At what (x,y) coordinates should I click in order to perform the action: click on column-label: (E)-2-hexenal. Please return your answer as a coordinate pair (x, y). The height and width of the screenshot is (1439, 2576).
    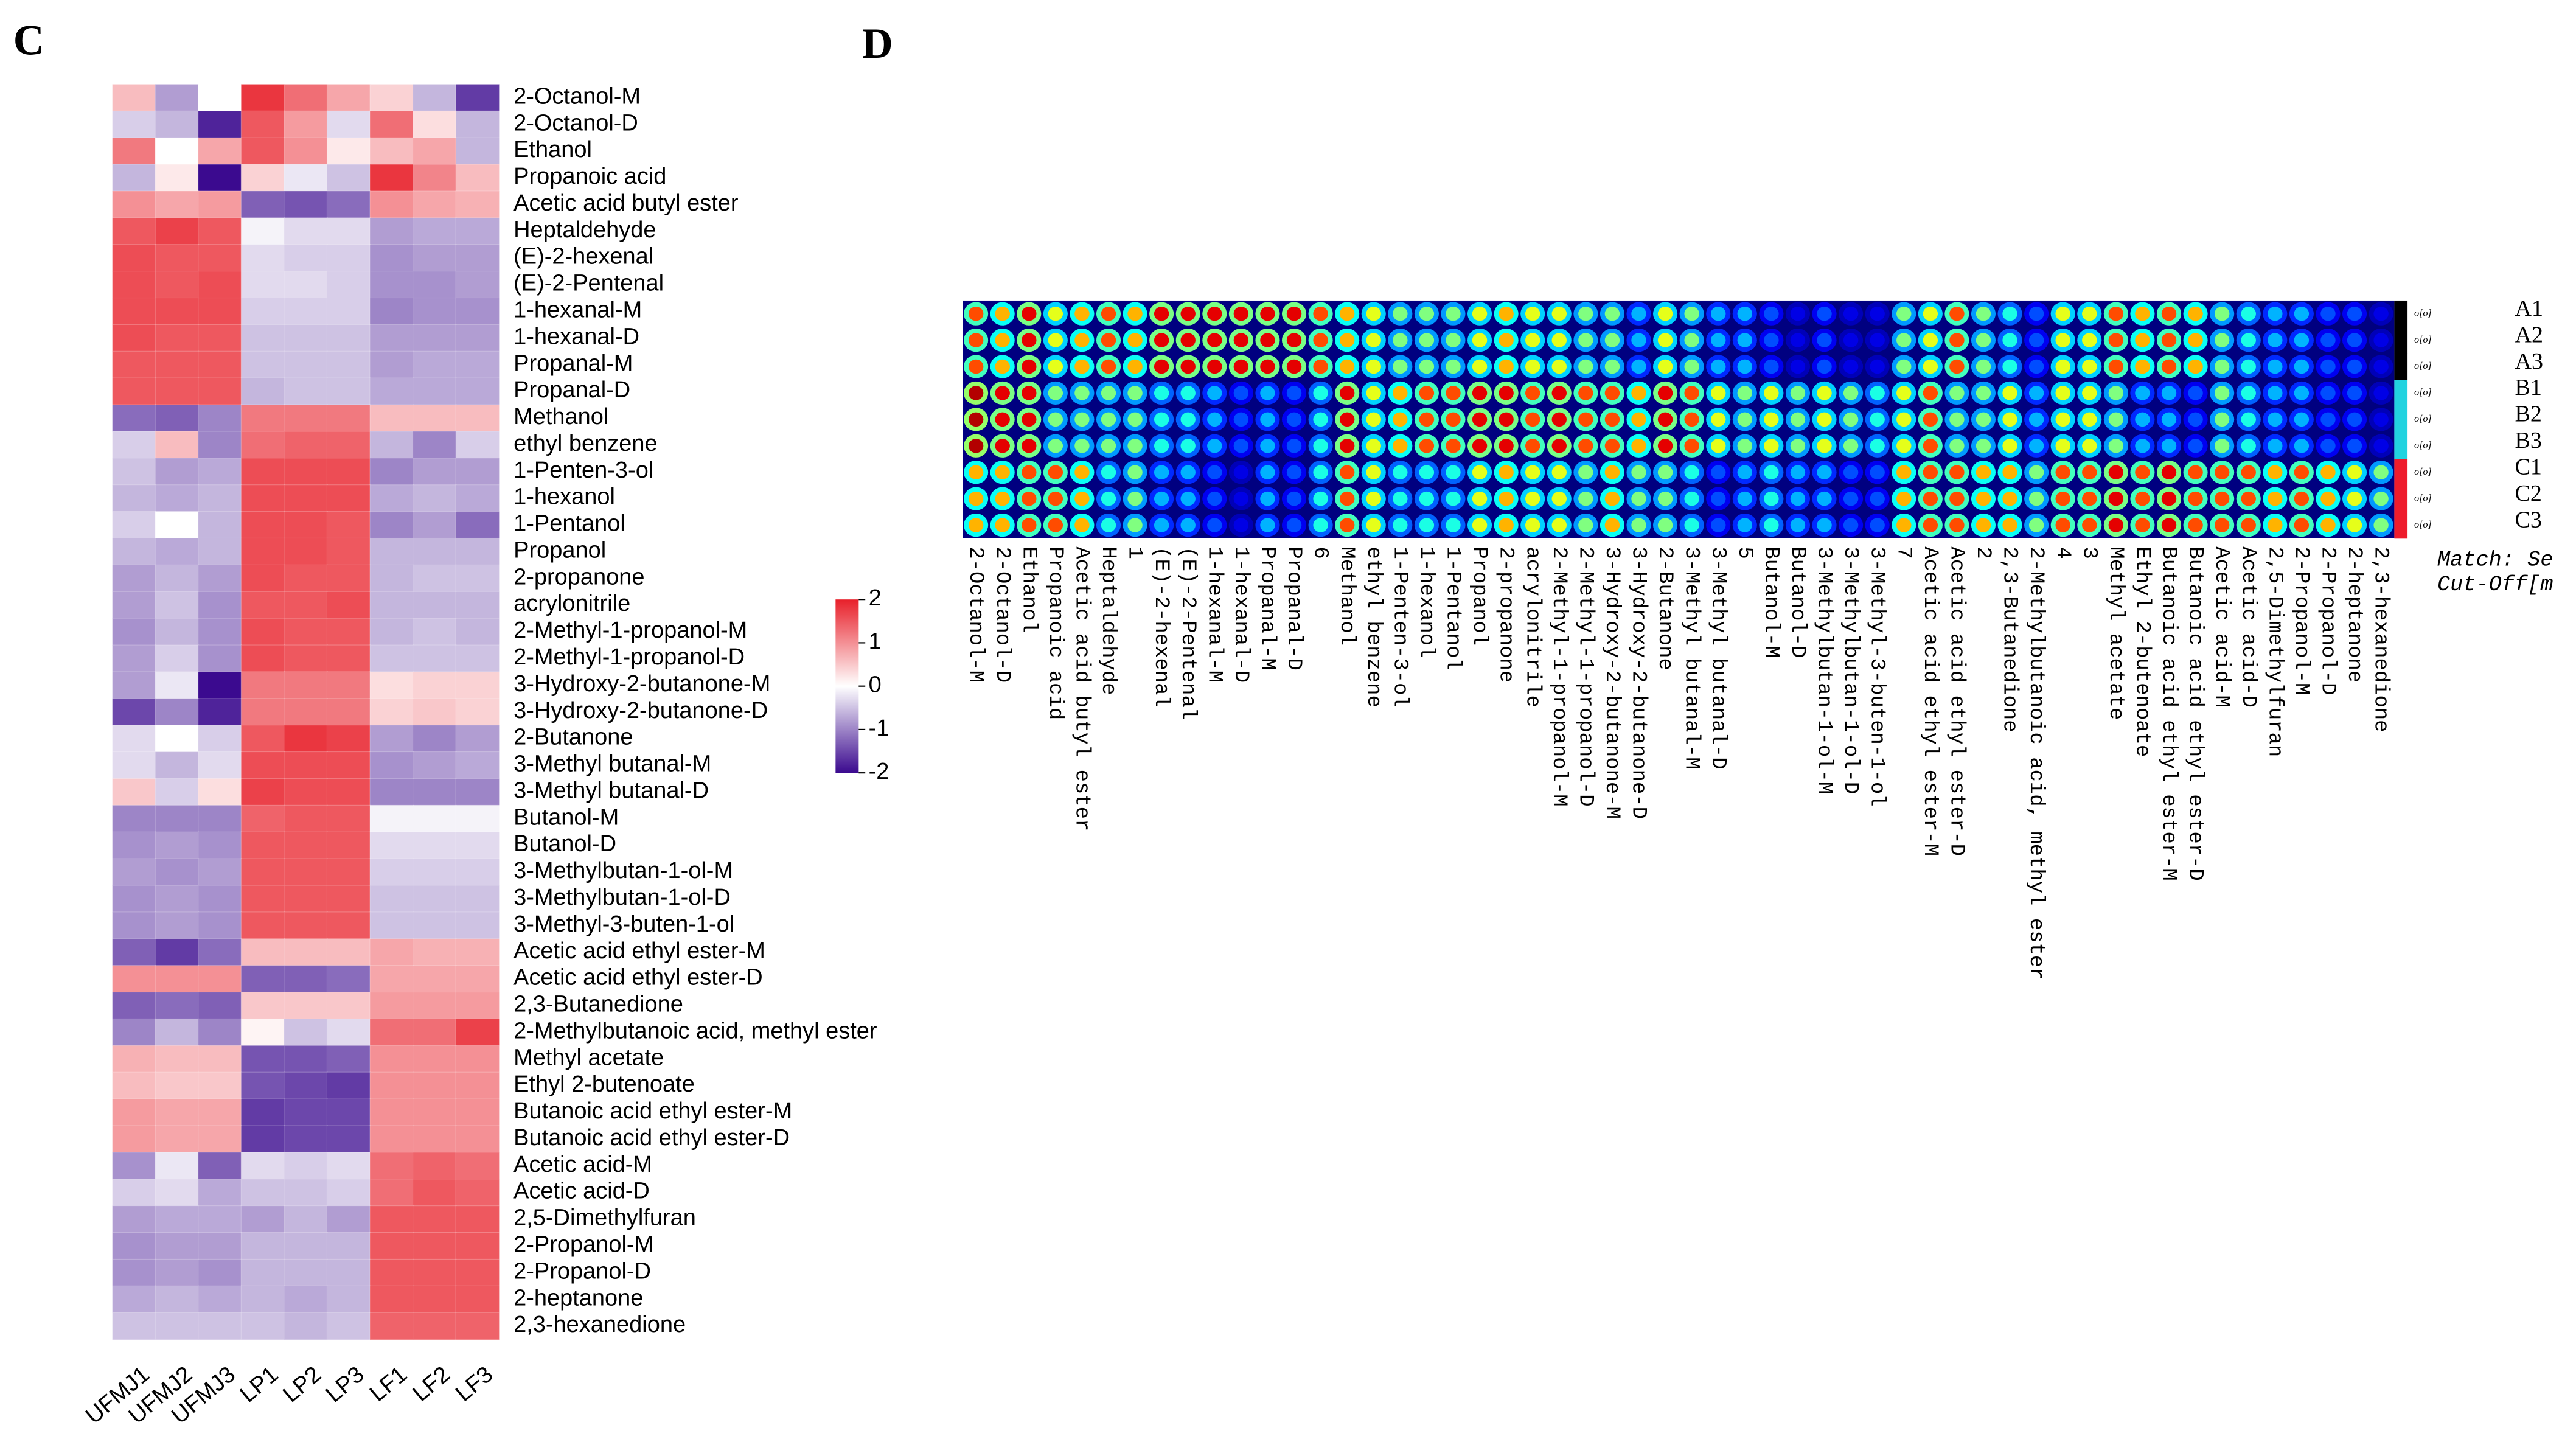
    Looking at the image, I should click on (1160, 627).